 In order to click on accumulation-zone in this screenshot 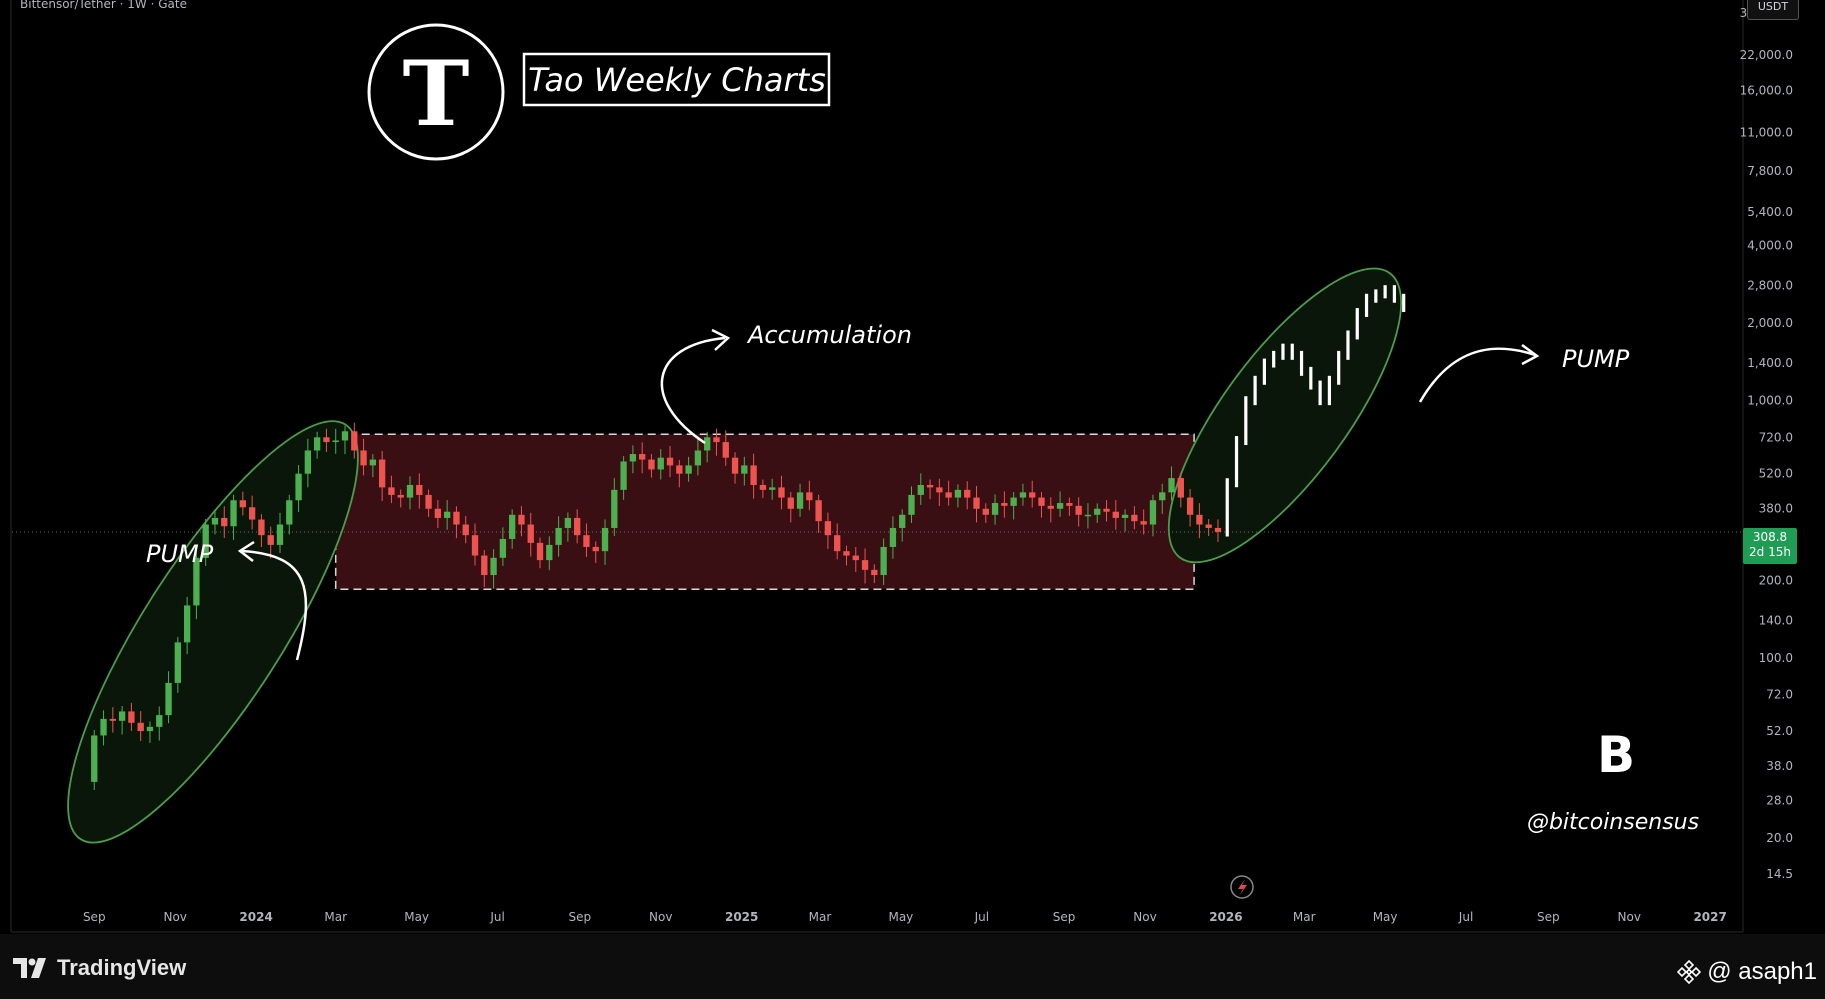, I will do `click(764, 511)`.